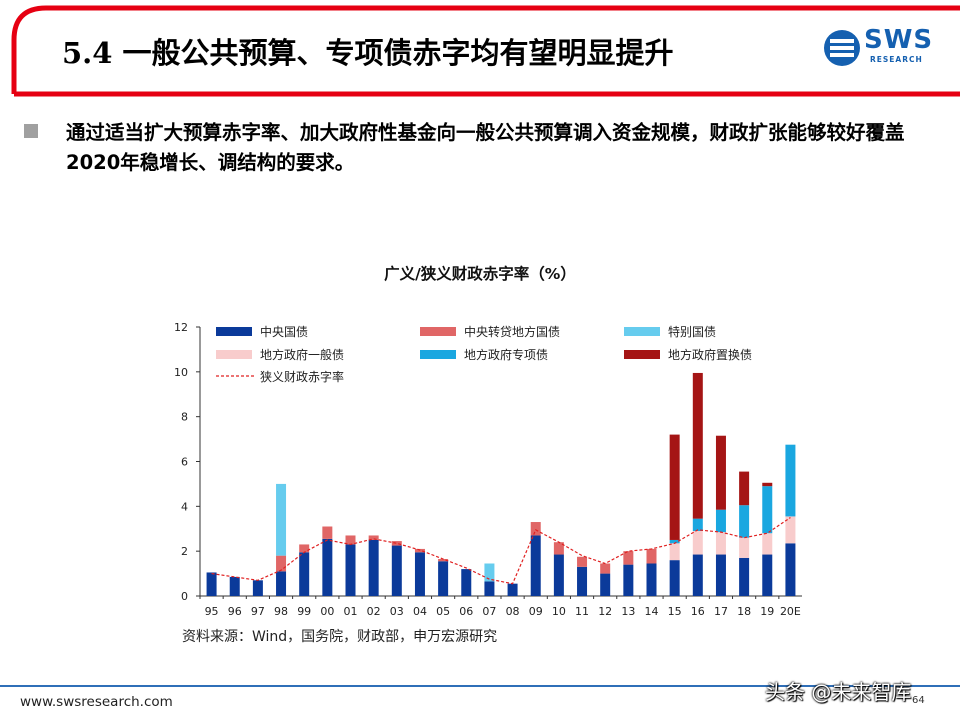  What do you see at coordinates (480, 274) in the screenshot?
I see `chart-title: 广义/狭义财政赤字率（%）` at bounding box center [480, 274].